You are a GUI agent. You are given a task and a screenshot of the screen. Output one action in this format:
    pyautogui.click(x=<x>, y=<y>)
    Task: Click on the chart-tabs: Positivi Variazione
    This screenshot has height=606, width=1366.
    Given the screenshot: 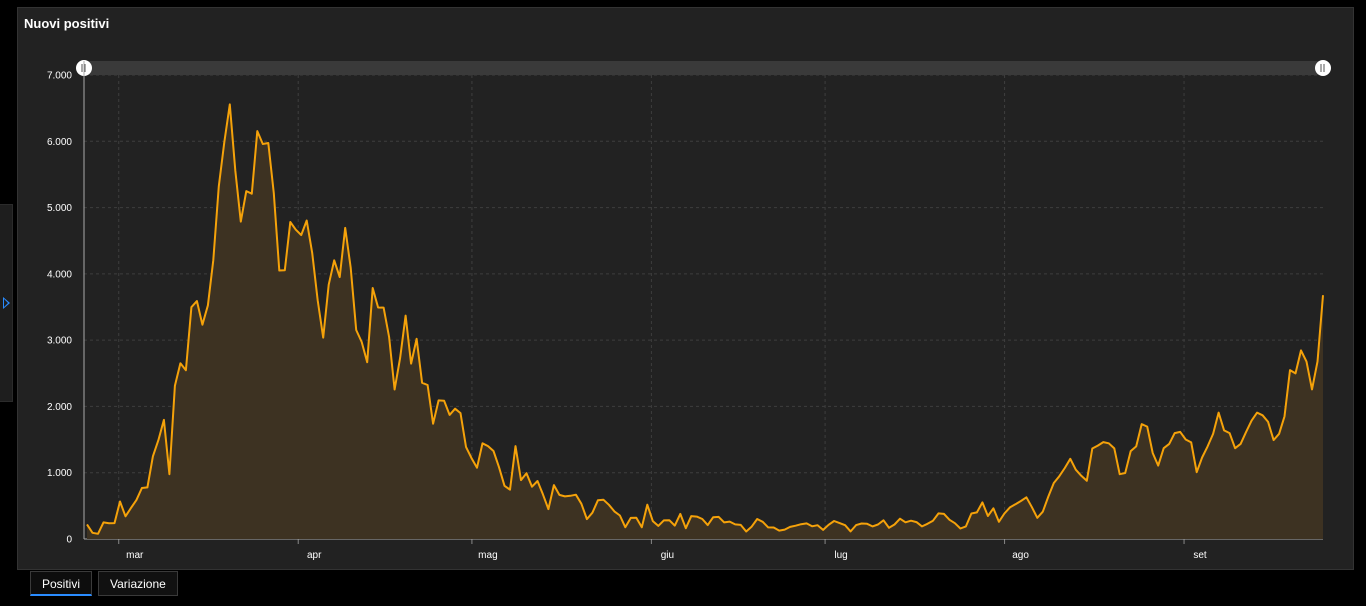 What is the action you would take?
    pyautogui.click(x=104, y=584)
    